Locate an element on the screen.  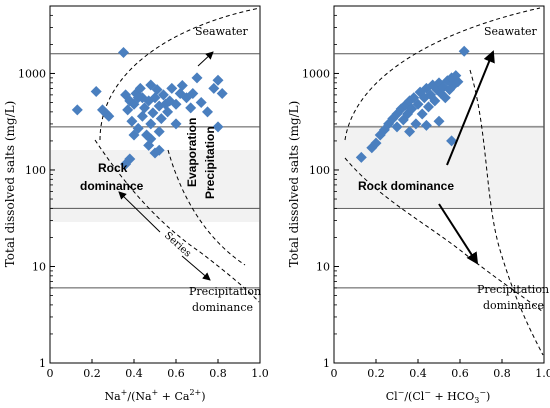
right-y-tick-label: 100 is located at coordinates (319, 170).